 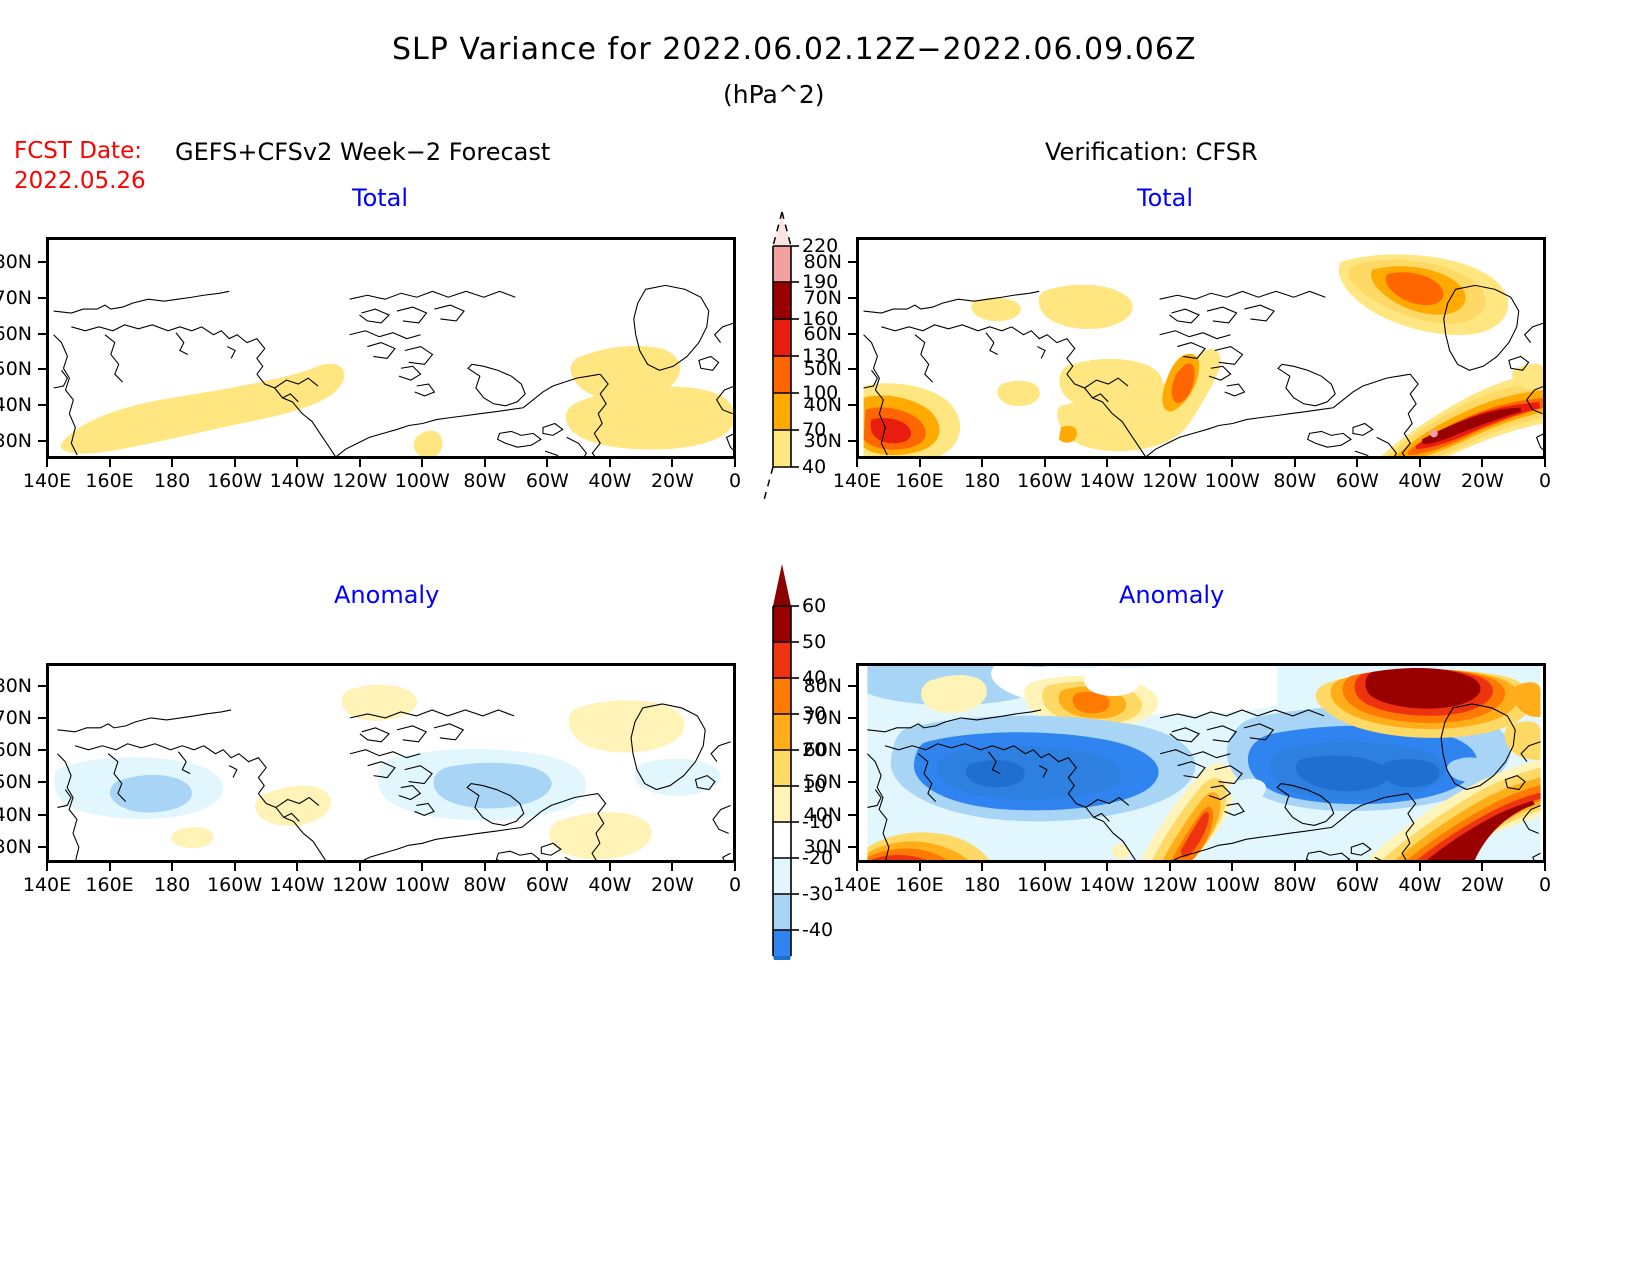 I want to click on x-tick-label-top-right-8: 60W, so click(x=1357, y=481).